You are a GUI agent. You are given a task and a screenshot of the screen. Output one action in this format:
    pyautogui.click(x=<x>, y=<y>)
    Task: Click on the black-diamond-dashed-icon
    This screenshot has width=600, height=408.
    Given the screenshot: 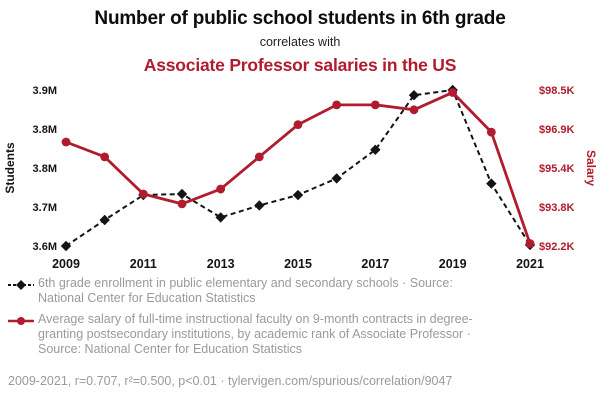 What is the action you would take?
    pyautogui.click(x=23, y=283)
    